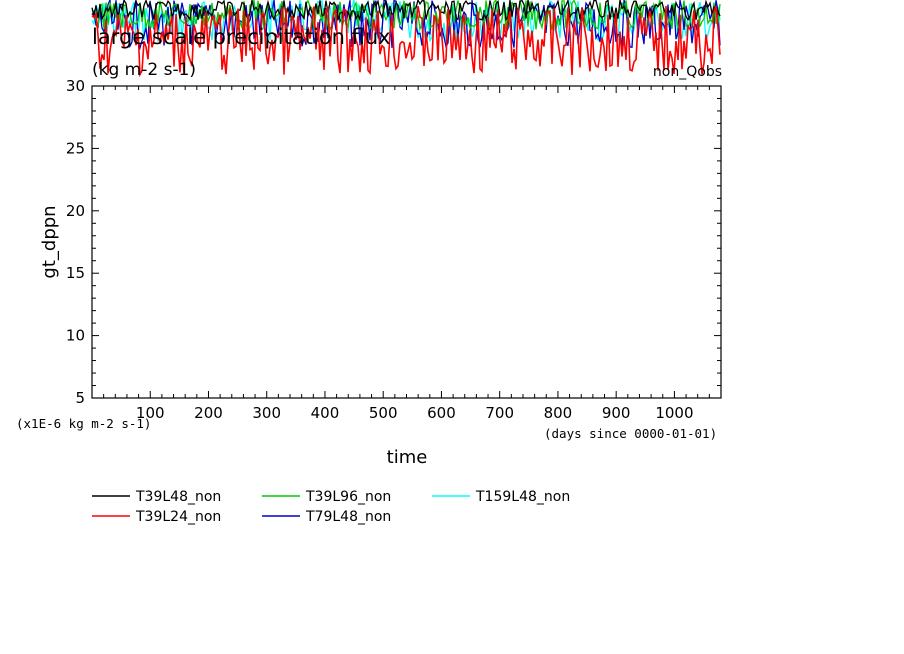 The height and width of the screenshot is (654, 904). I want to click on series-overflow-traces, so click(406, 39).